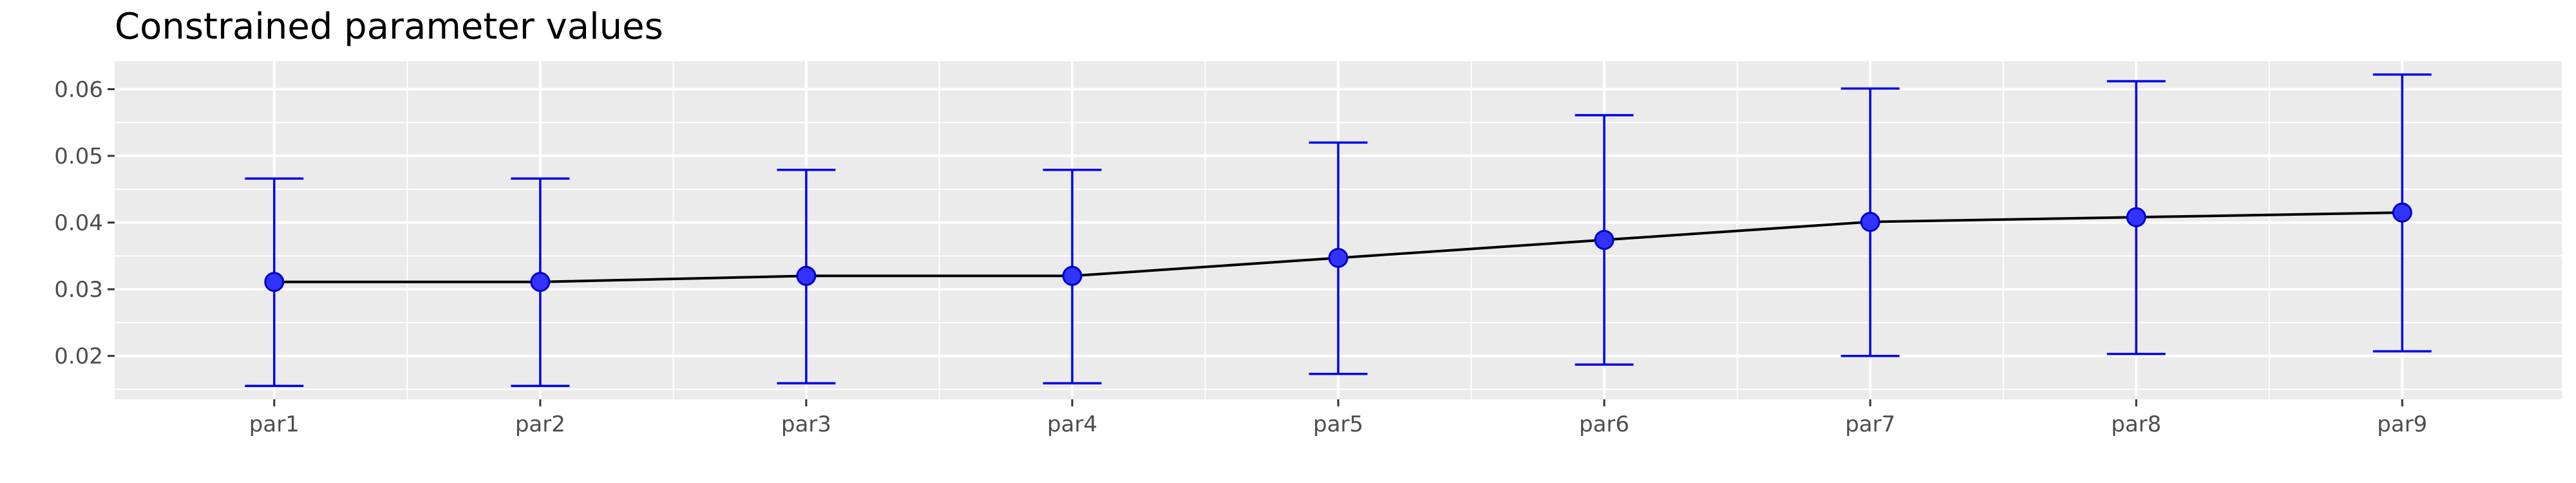 This screenshot has height=483, width=2576. Describe the element at coordinates (2136, 425) in the screenshot. I see `x-tick-label: par8` at that location.